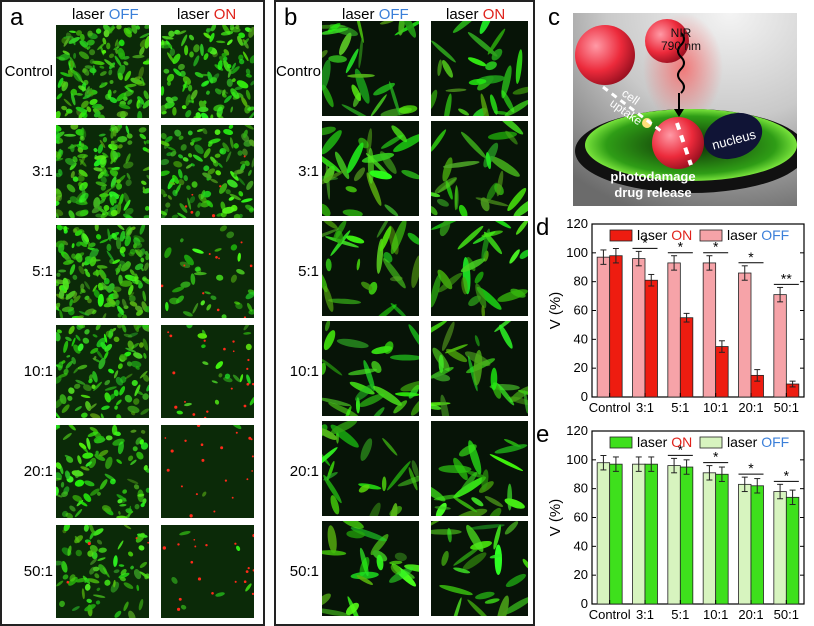 The width and height of the screenshot is (814, 626). Describe the element at coordinates (393, 14) in the screenshot. I see `col-state: OFF` at that location.